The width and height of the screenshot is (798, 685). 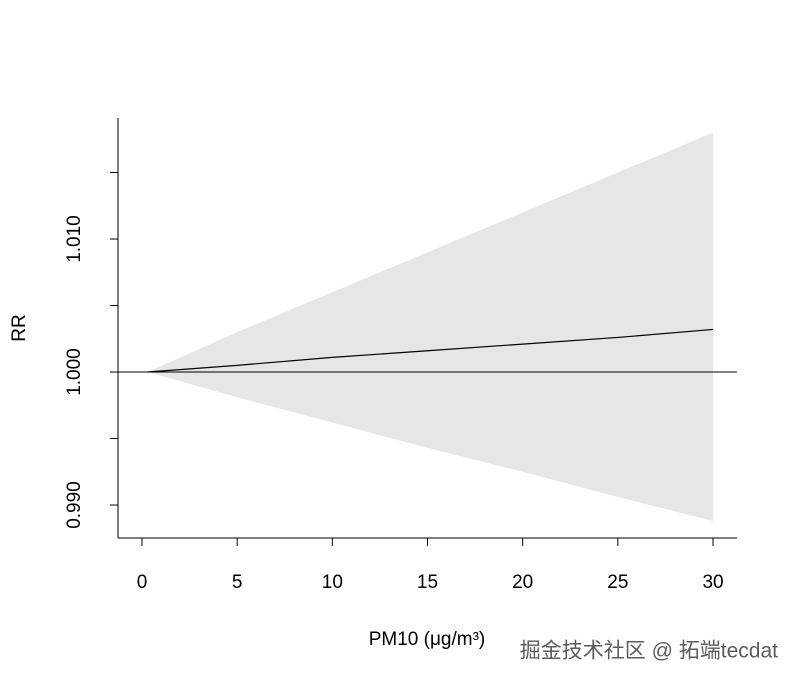 What do you see at coordinates (649, 651) in the screenshot?
I see `watermark: 掘金技术社区 @ 拓端tecdat` at bounding box center [649, 651].